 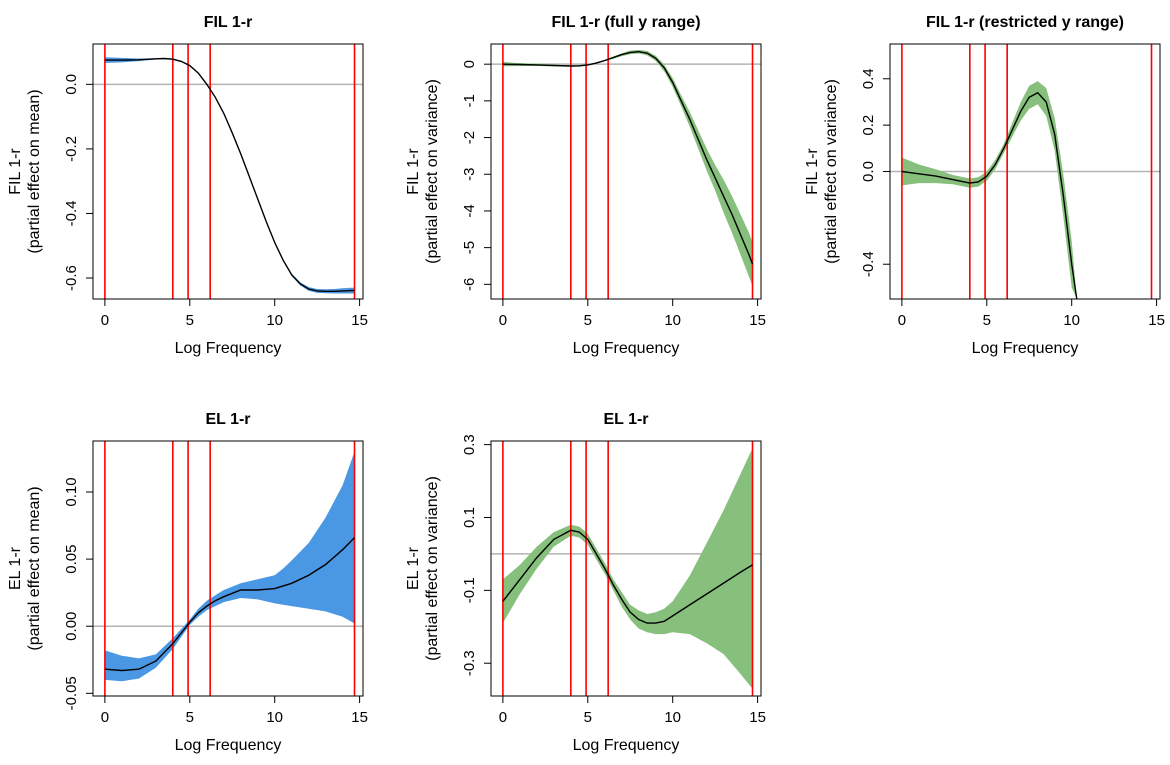 I want to click on panel-title: FIL 1-r (restricted y range), so click(x=1025, y=22).